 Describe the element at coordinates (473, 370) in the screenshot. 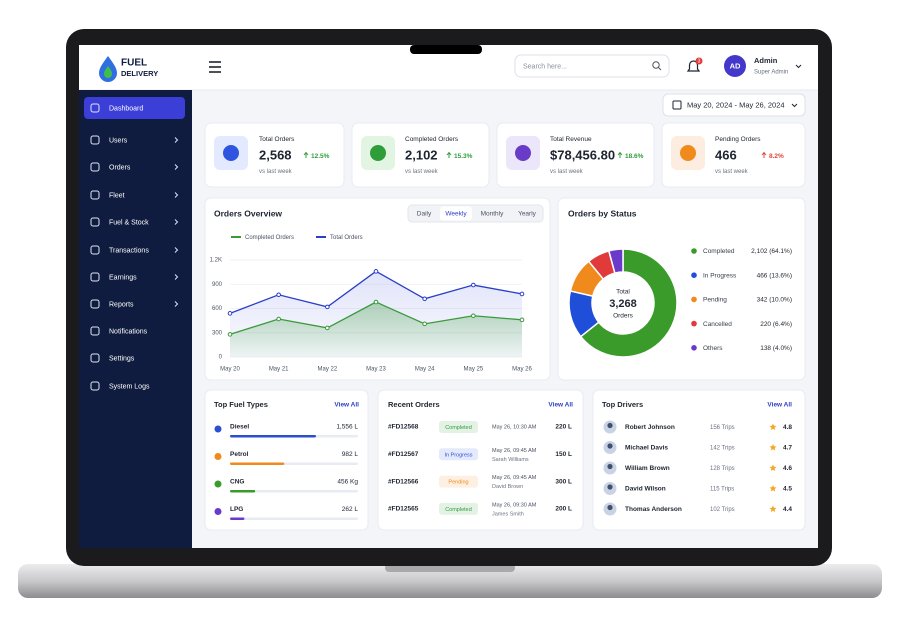

I see `x-tick-label: May 25` at that location.